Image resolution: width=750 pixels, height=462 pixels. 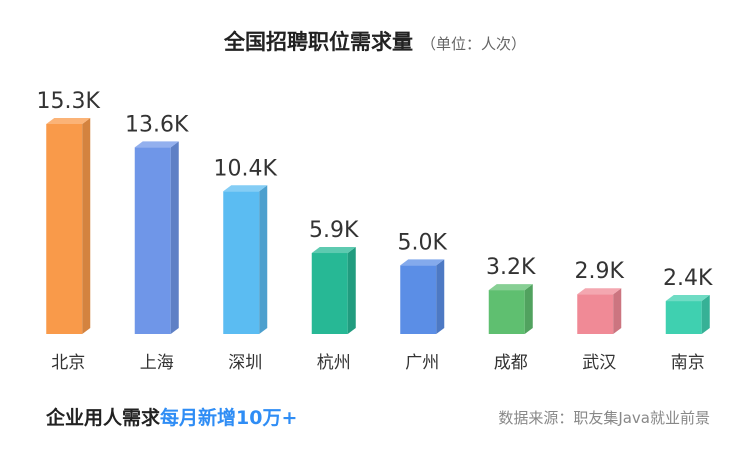 I want to click on slogan-text: 企业用人需求, so click(x=103, y=418).